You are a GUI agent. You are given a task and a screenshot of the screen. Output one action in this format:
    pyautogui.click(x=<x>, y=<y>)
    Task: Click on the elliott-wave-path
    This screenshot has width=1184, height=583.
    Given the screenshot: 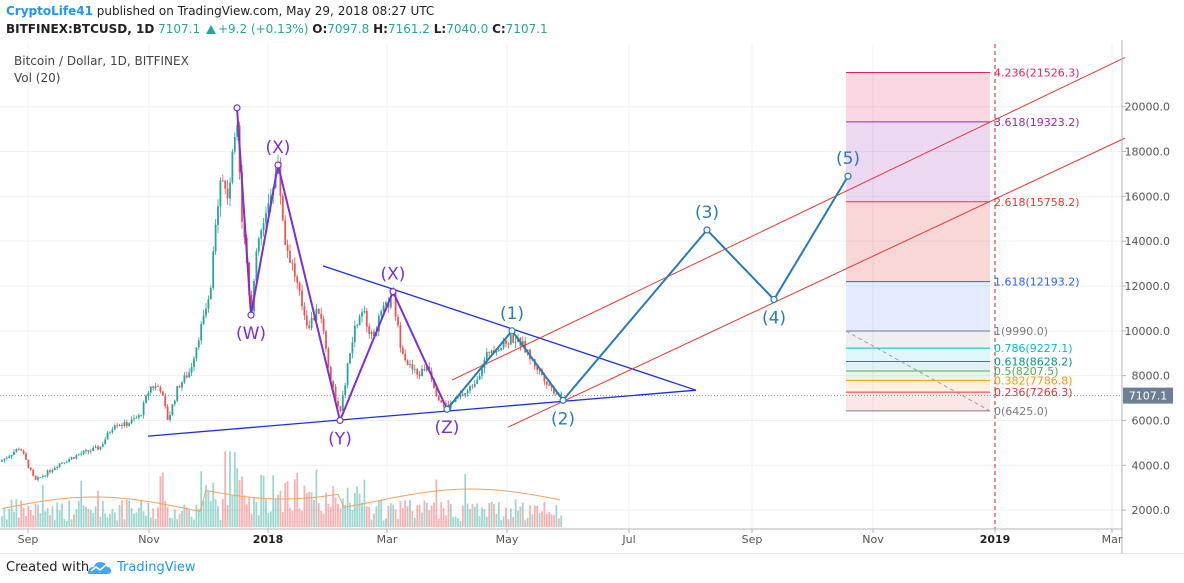 What is the action you would take?
    pyautogui.click(x=647, y=292)
    